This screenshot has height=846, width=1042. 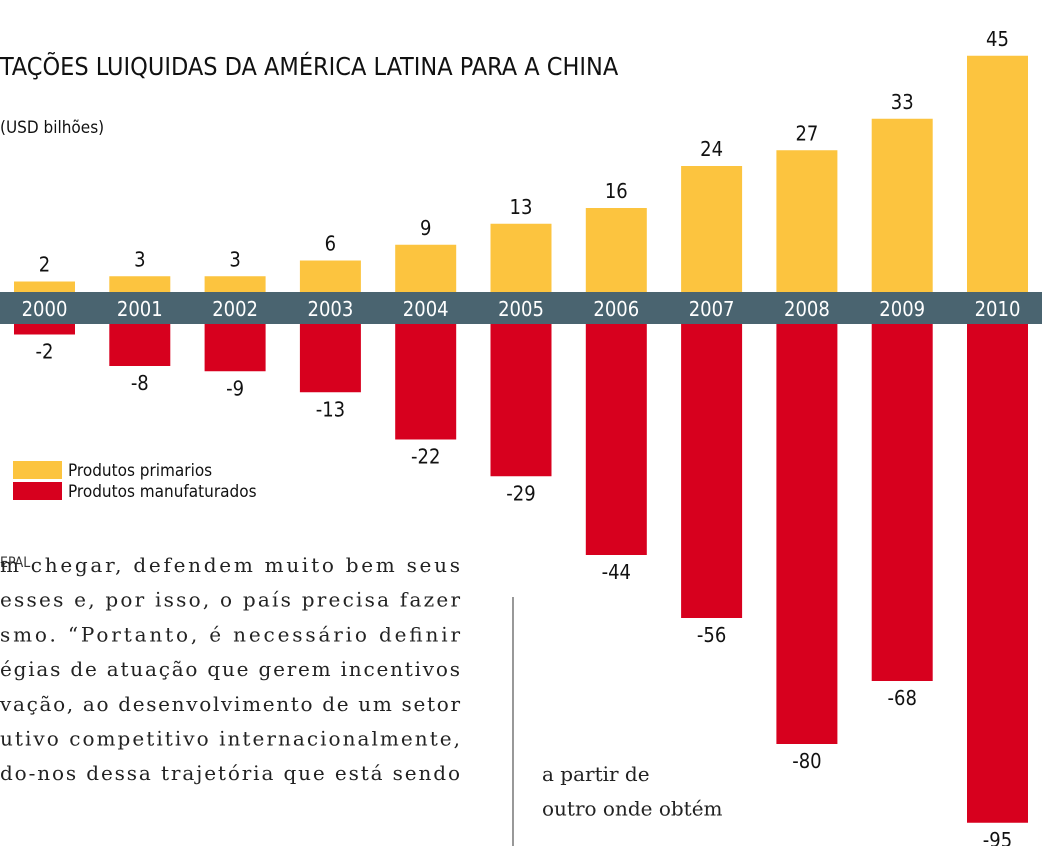 I want to click on article-line: égias de atuação que gerem incentivos, so click(x=230, y=669).